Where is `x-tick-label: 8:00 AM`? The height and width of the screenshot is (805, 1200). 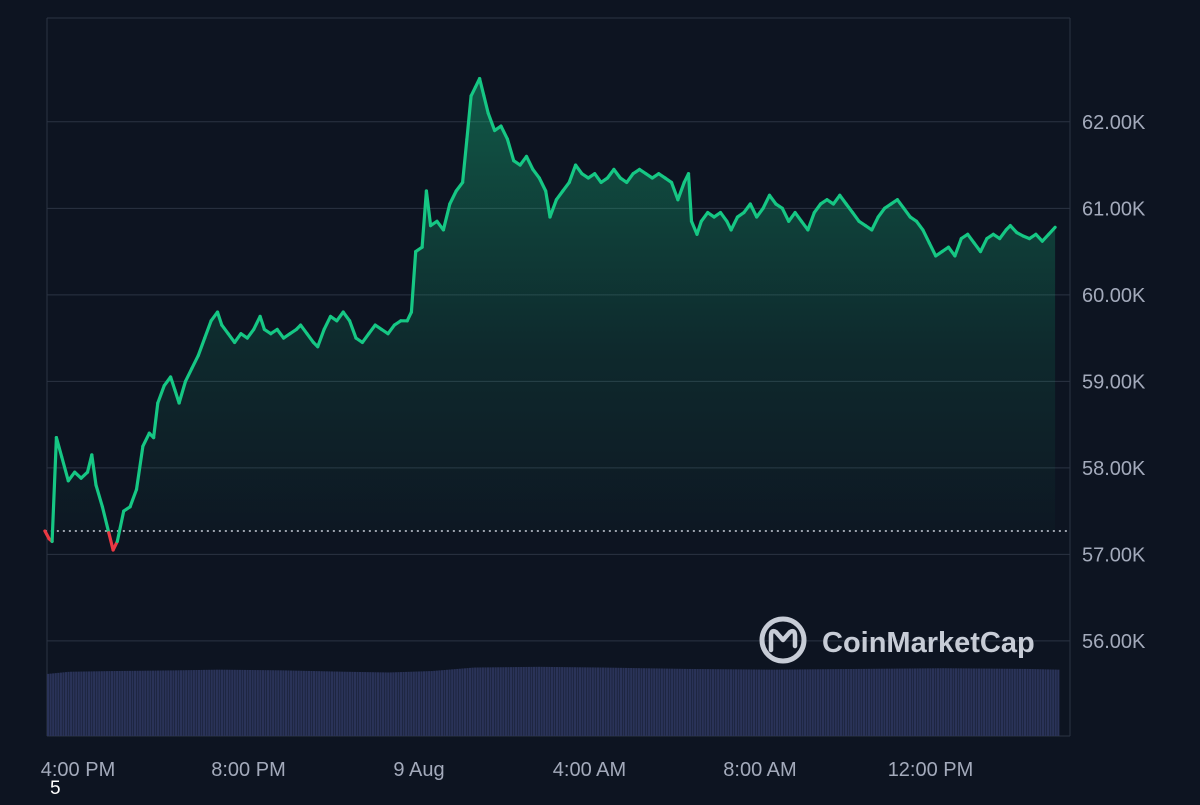 x-tick-label: 8:00 AM is located at coordinates (759, 770).